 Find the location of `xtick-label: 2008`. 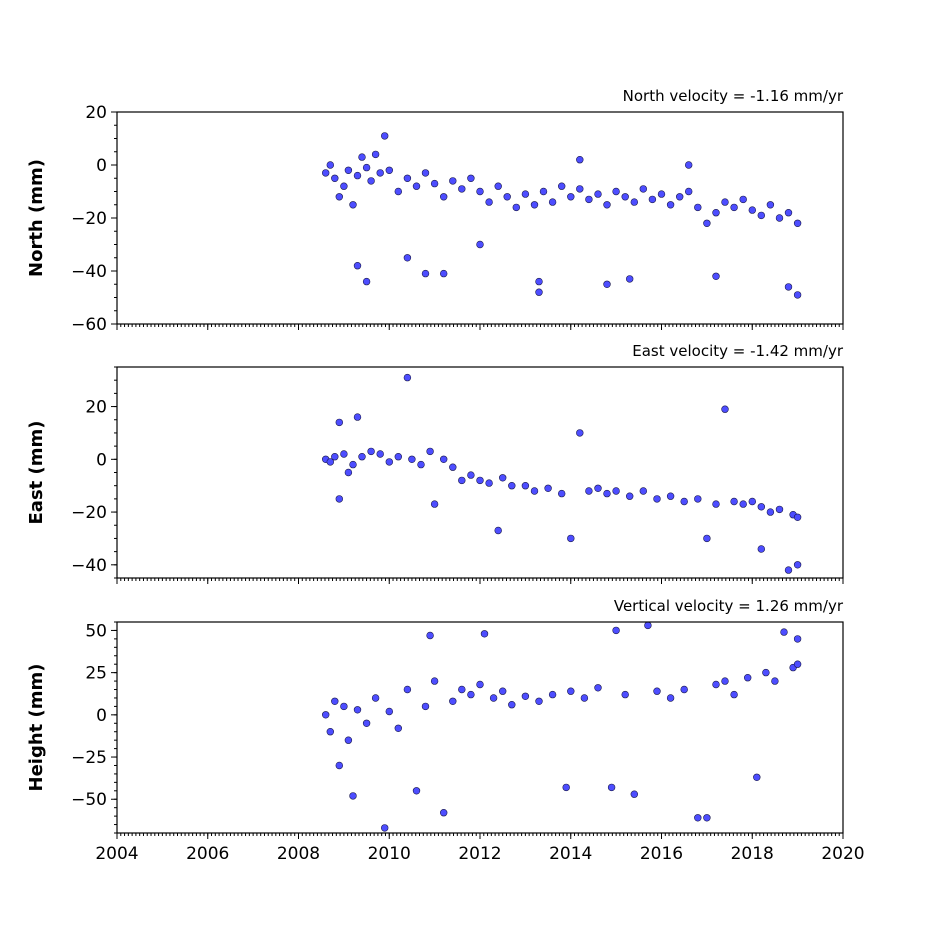

xtick-label: 2008 is located at coordinates (298, 854).